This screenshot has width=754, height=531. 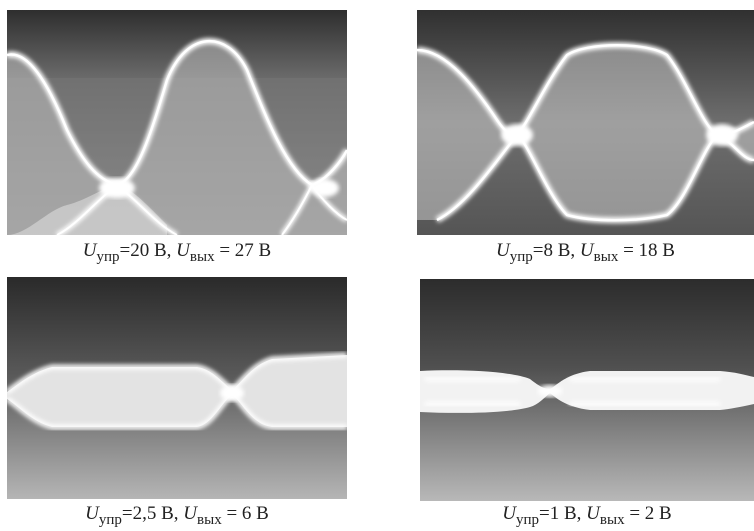 What do you see at coordinates (648, 513) in the screenshot?
I see `caption-text: = 2 В` at bounding box center [648, 513].